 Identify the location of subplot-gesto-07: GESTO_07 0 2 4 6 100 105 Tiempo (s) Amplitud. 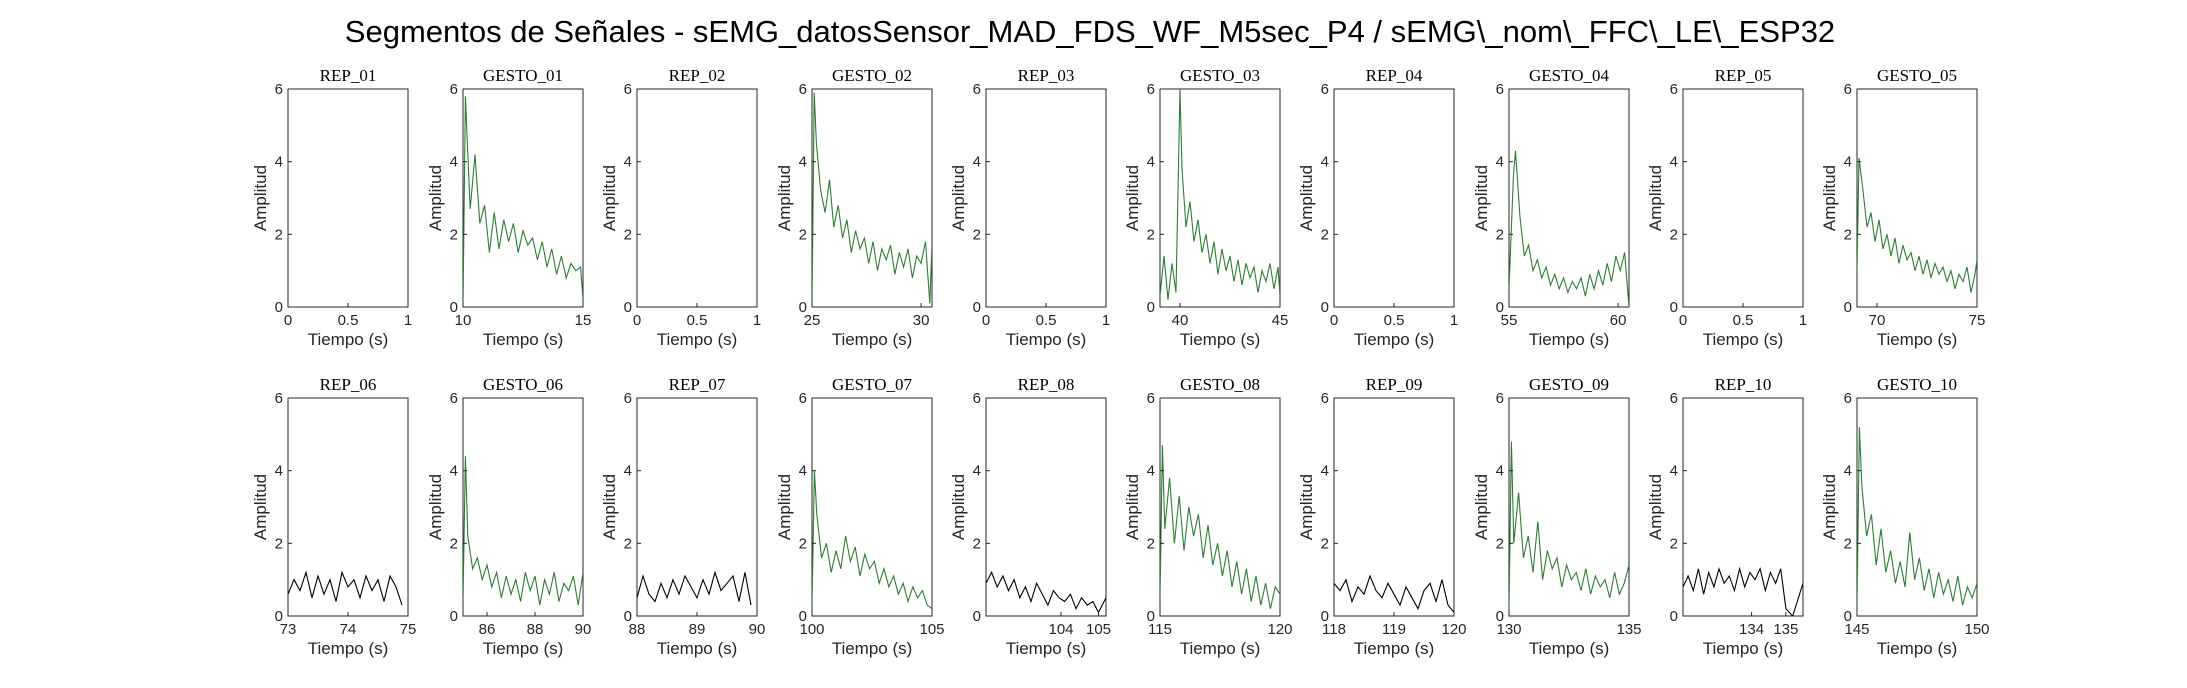
(860, 516).